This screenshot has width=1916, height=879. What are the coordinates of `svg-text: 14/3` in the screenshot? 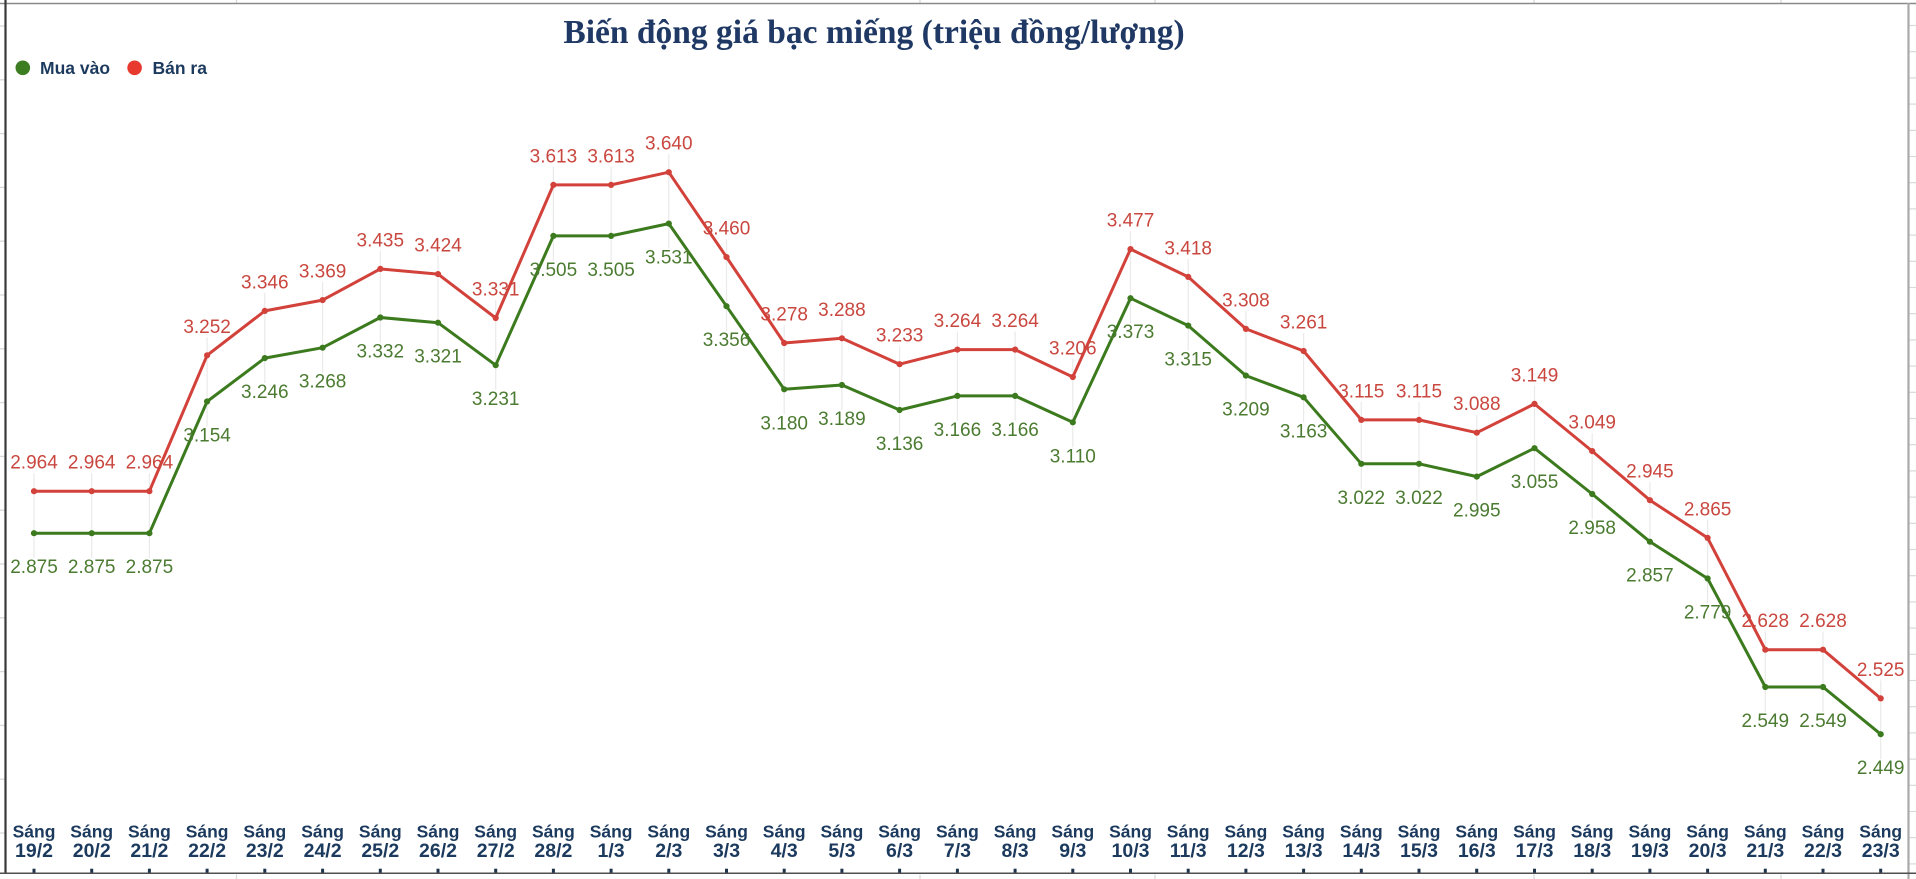 It's located at (1361, 851).